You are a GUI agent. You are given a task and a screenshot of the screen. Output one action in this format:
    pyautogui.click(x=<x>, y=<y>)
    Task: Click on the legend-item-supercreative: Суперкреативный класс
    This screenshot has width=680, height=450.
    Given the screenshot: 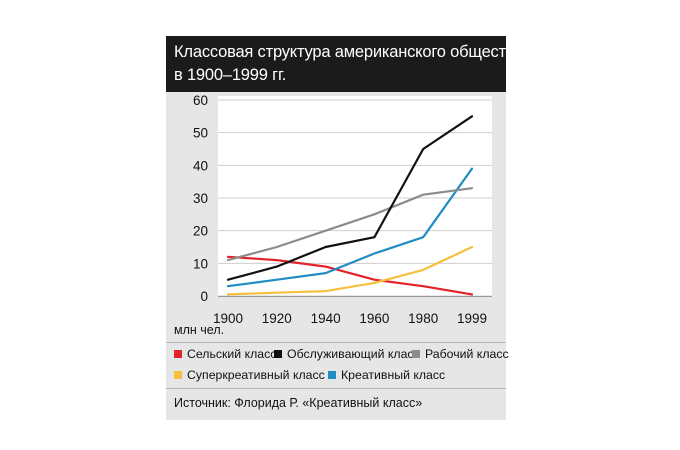 What is the action you would take?
    pyautogui.click(x=249, y=375)
    